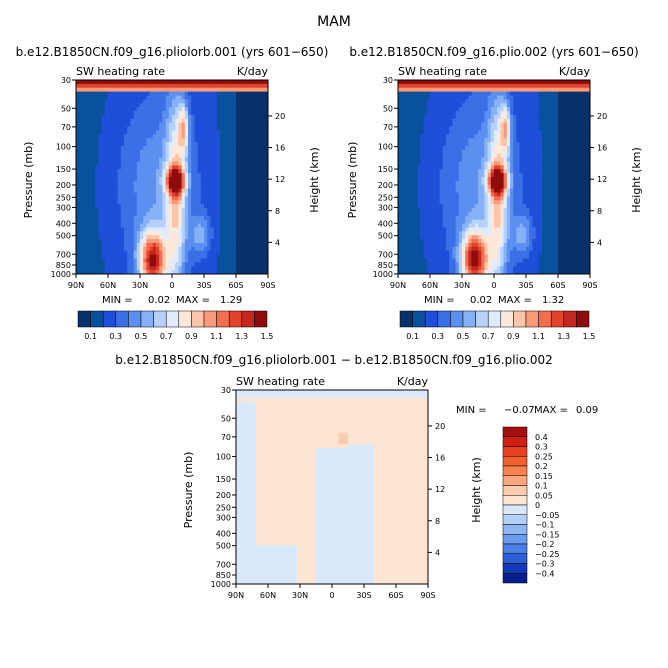 The width and height of the screenshot is (668, 668). Describe the element at coordinates (515, 300) in the screenshot. I see `panel-2-max-label: MAX =` at that location.